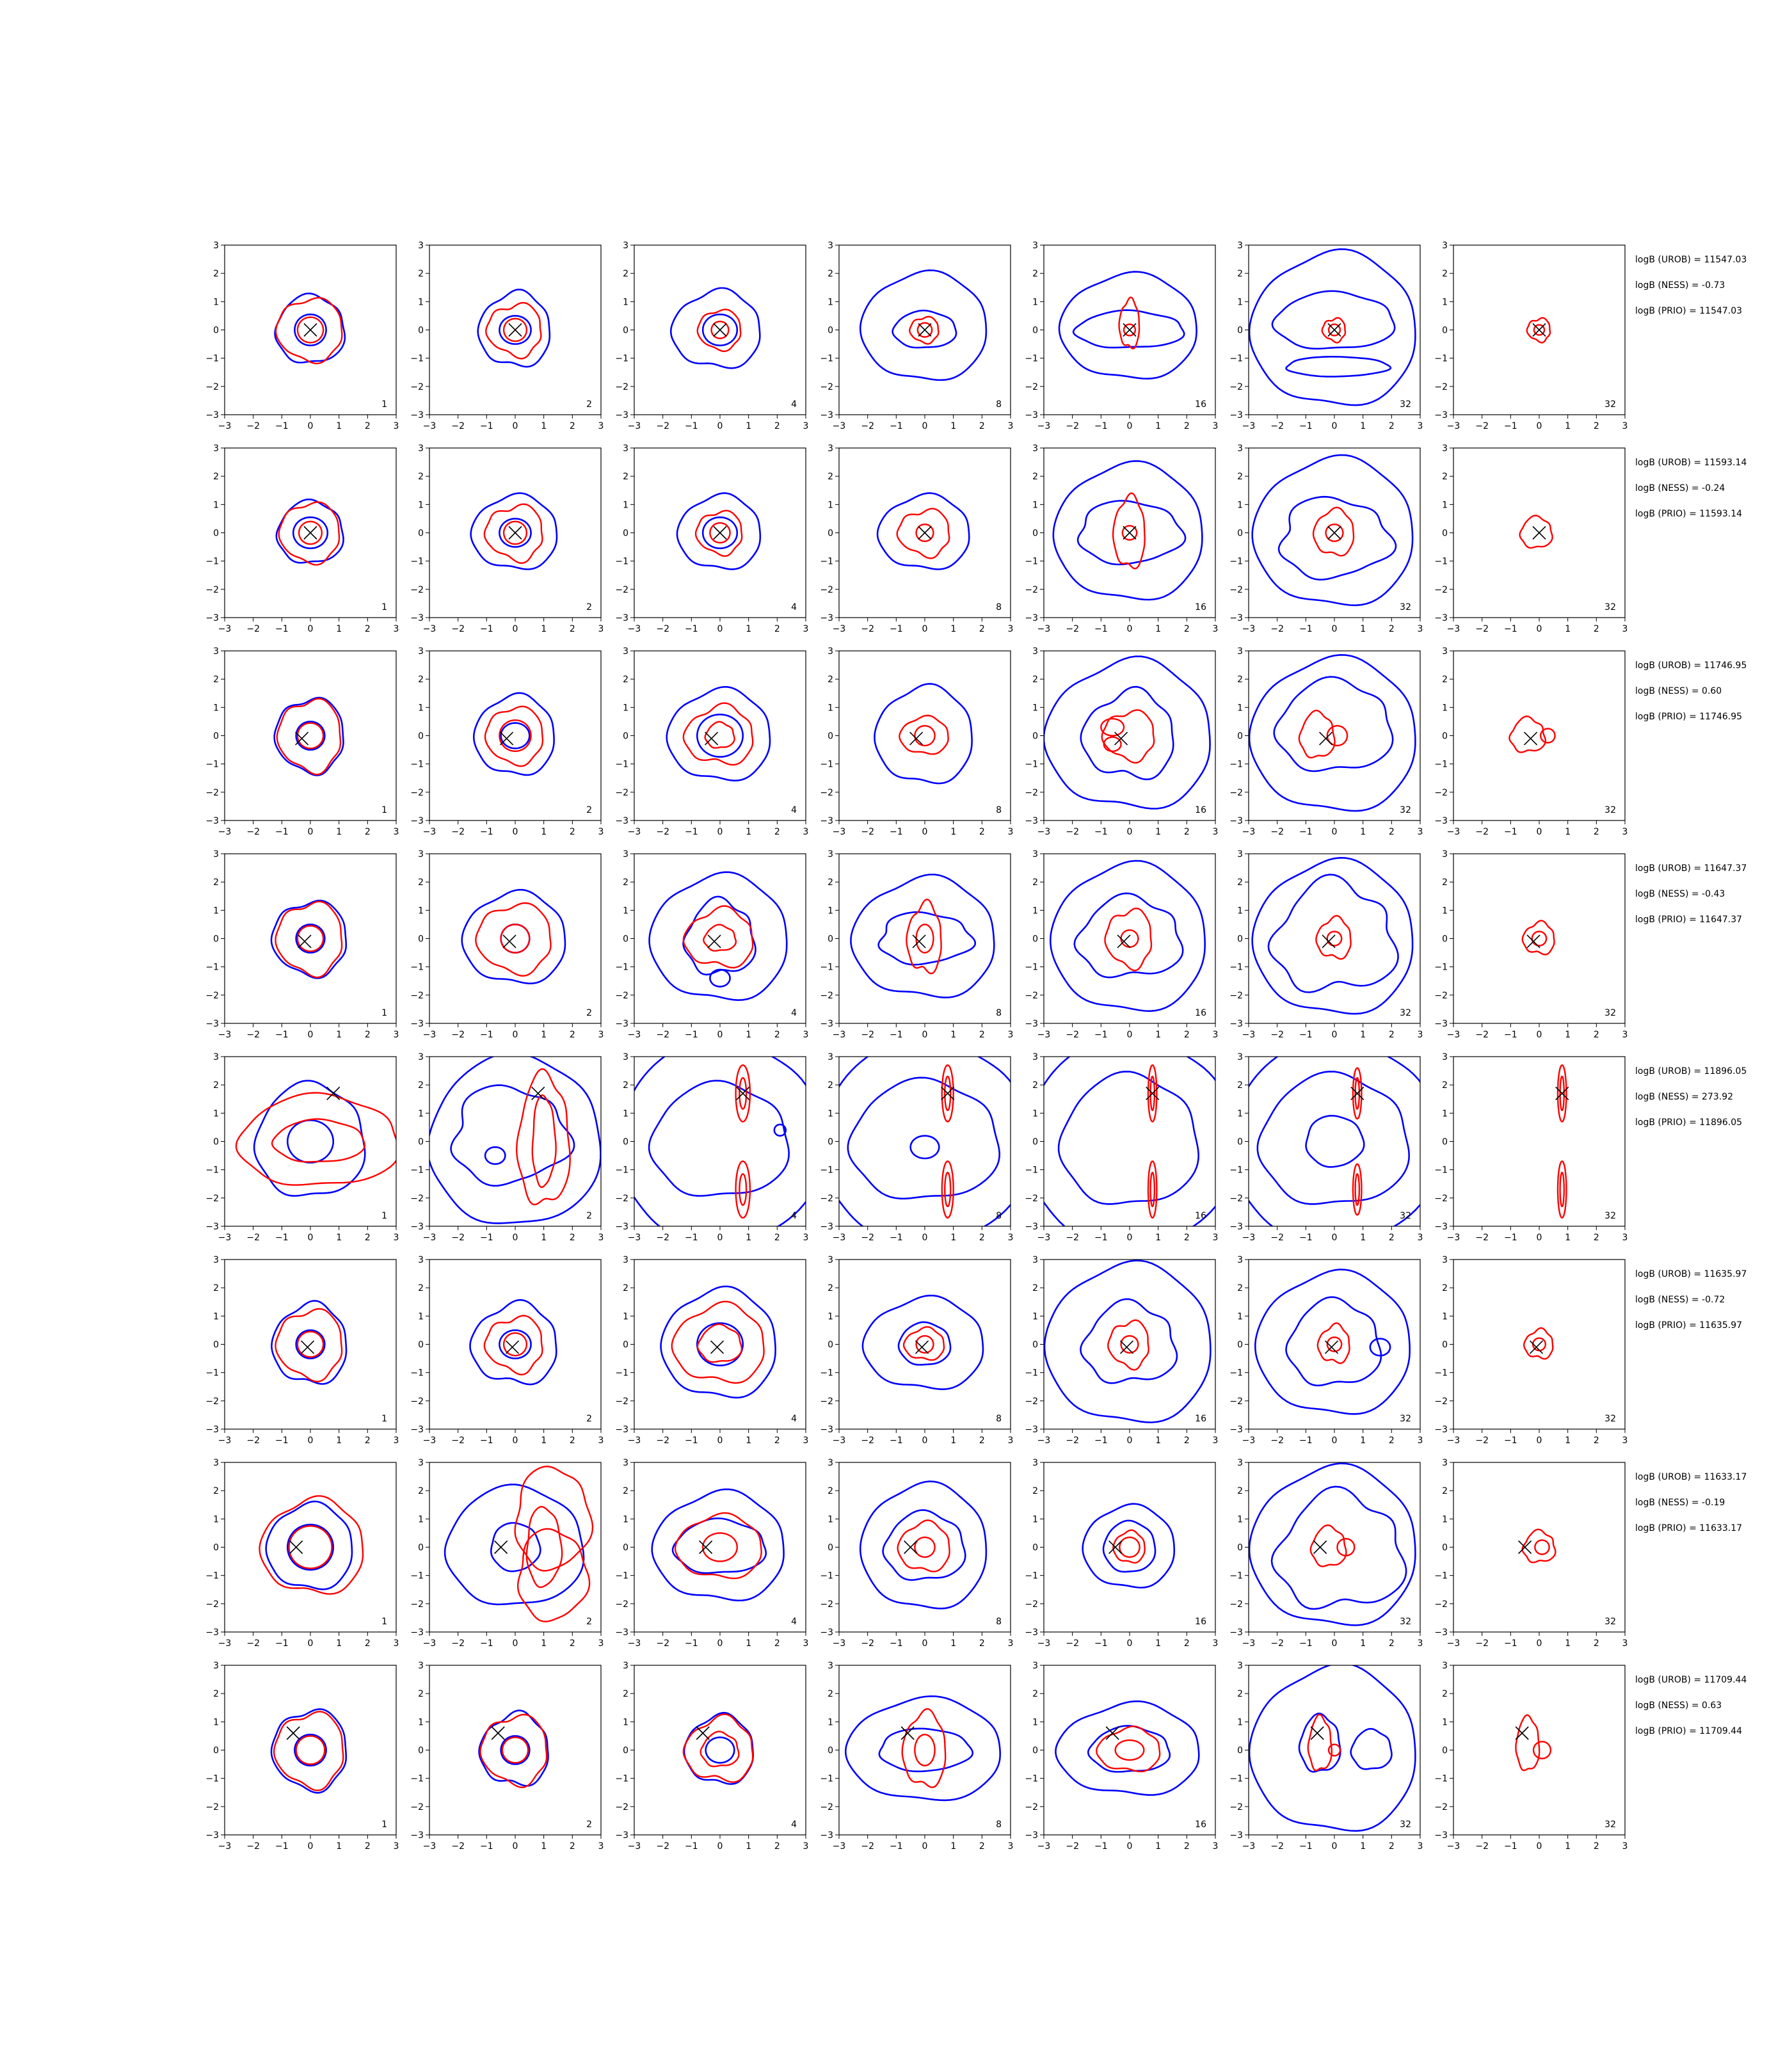  What do you see at coordinates (384, 607) in the screenshot?
I see `panel-corner-label: 1` at bounding box center [384, 607].